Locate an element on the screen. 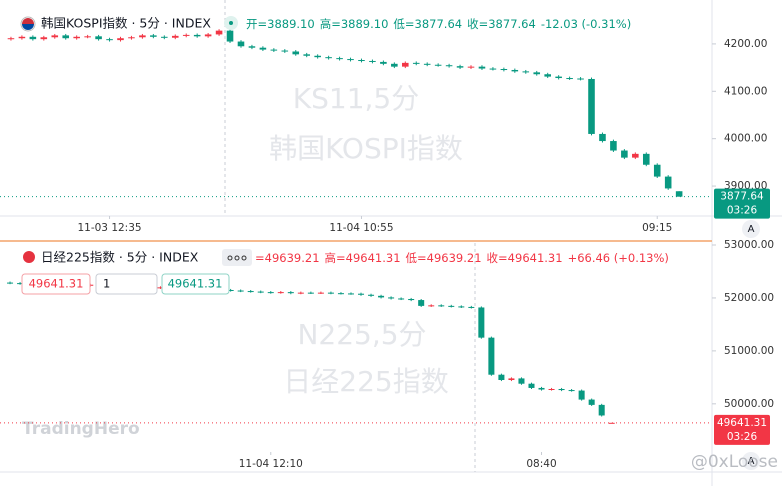  symbol-title: 日经225指数 · 5分 · INDEX is located at coordinates (120, 257).